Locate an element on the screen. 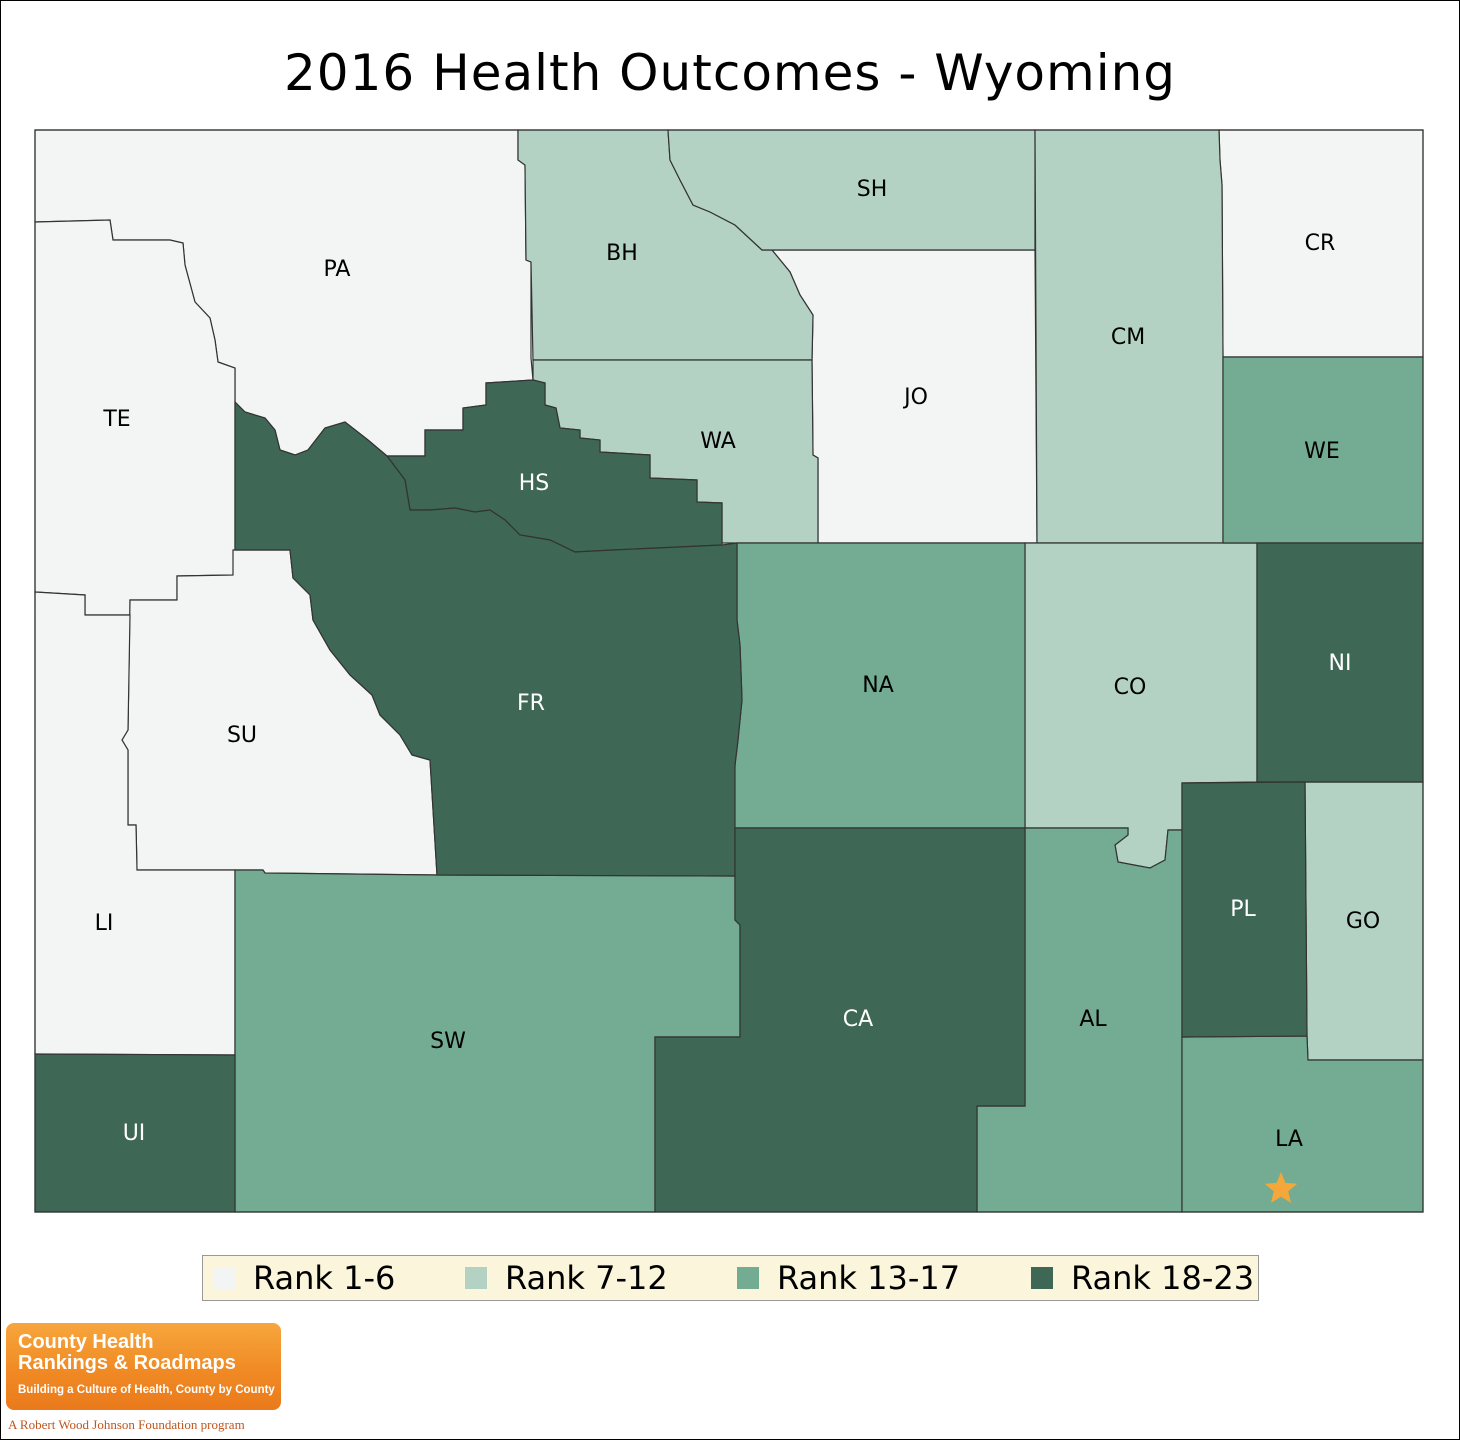 The width and height of the screenshot is (1460, 1440). label-FR: FR is located at coordinates (531, 703).